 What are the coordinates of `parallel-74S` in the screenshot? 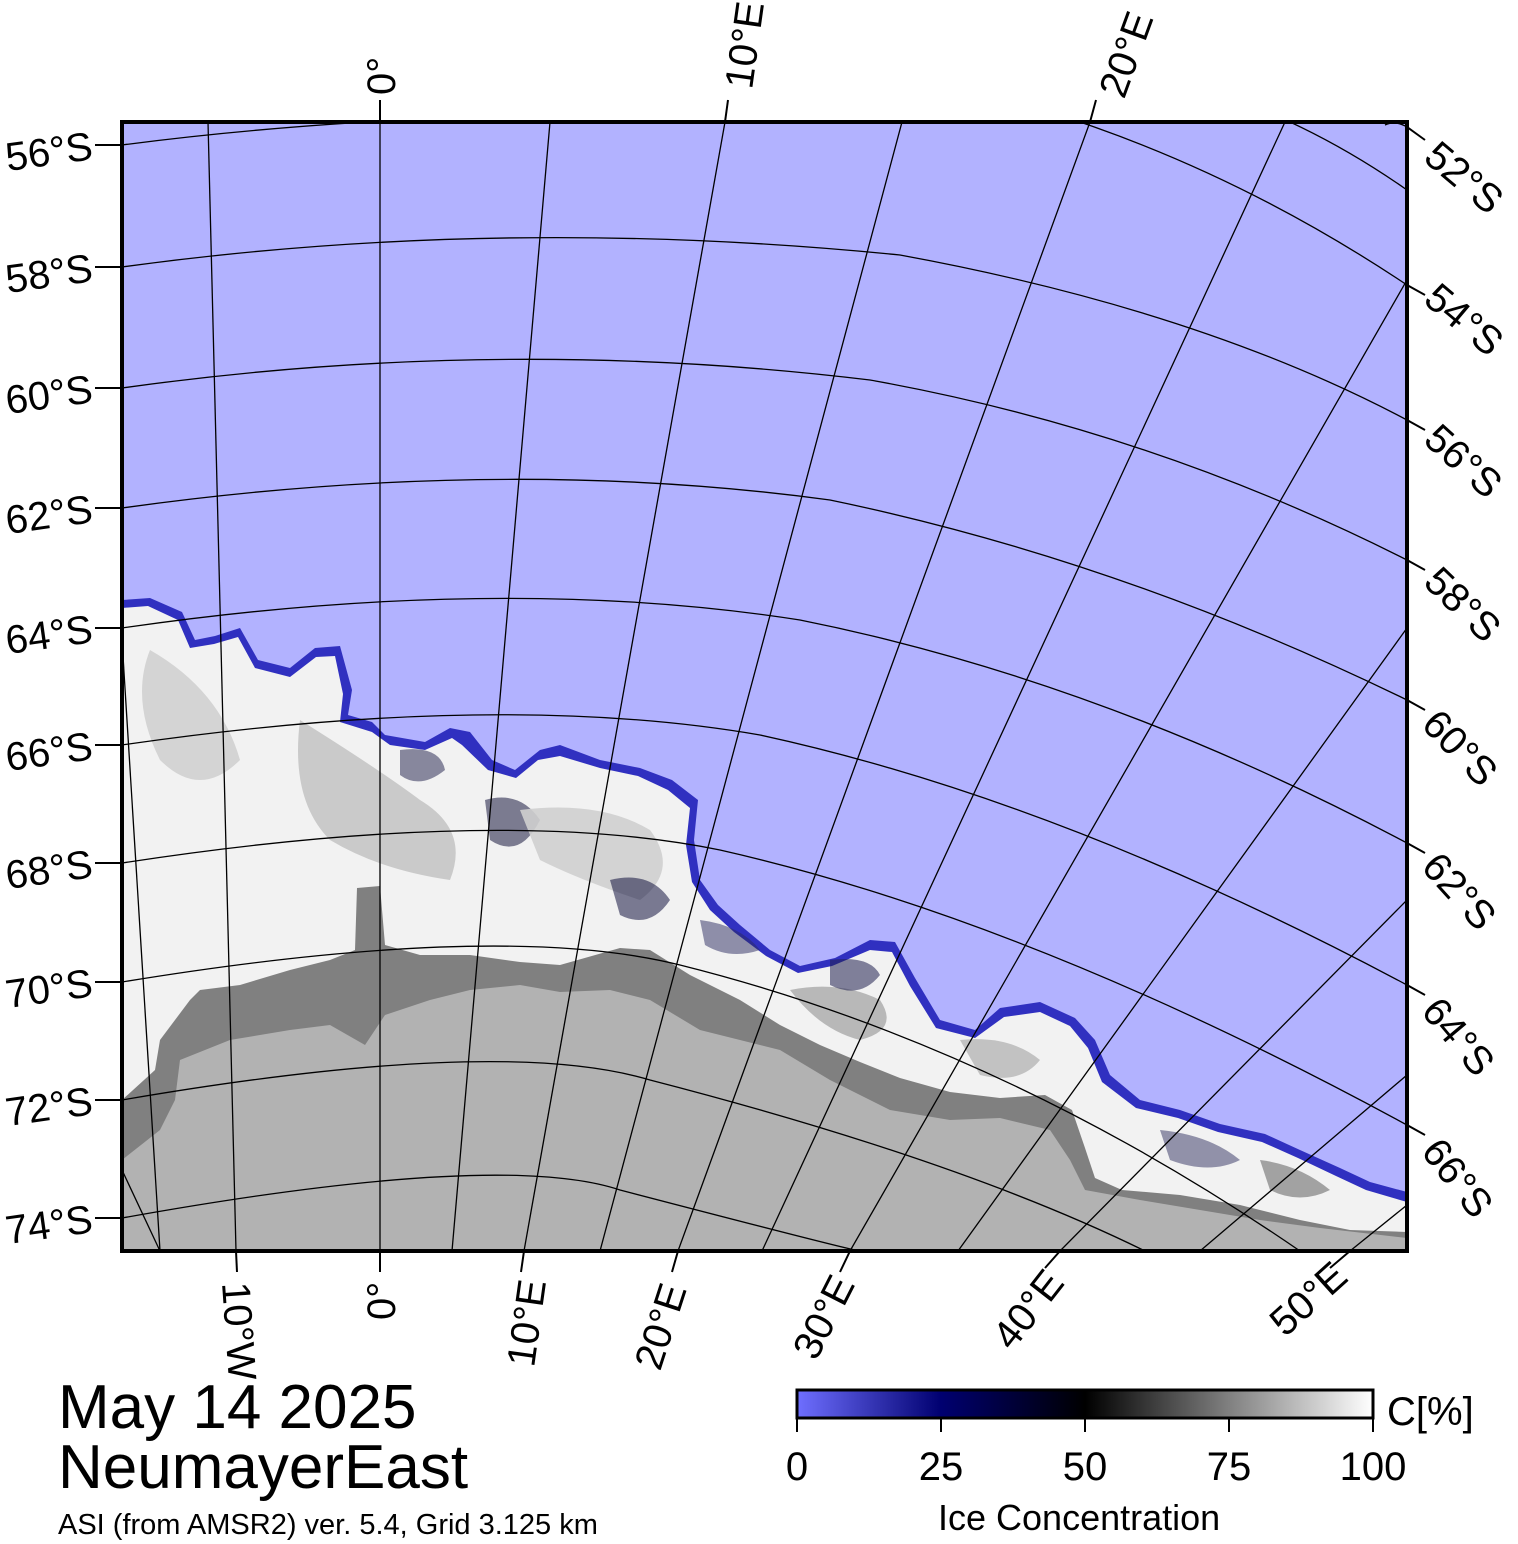 It's located at (491, 1212).